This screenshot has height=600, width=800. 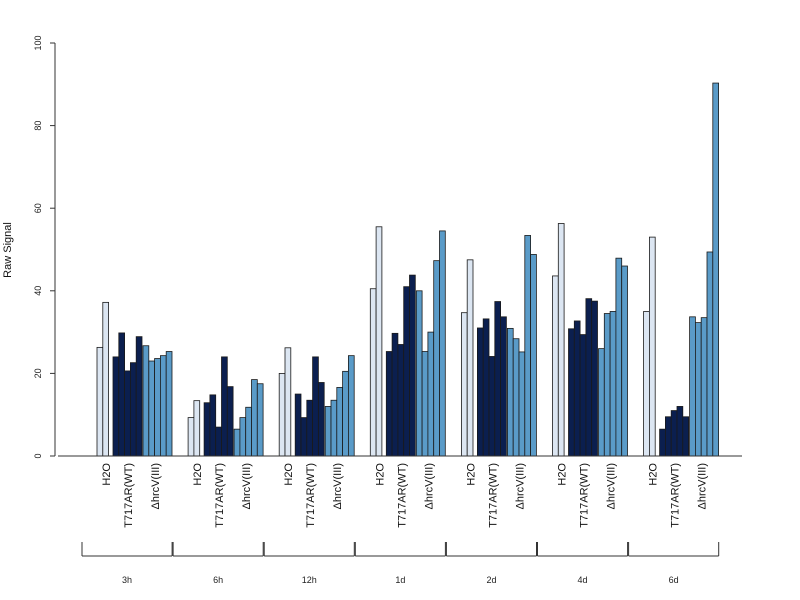 I want to click on group-brackets: 3h 6h 12h 1d 2d 4d 6d, so click(x=400, y=563).